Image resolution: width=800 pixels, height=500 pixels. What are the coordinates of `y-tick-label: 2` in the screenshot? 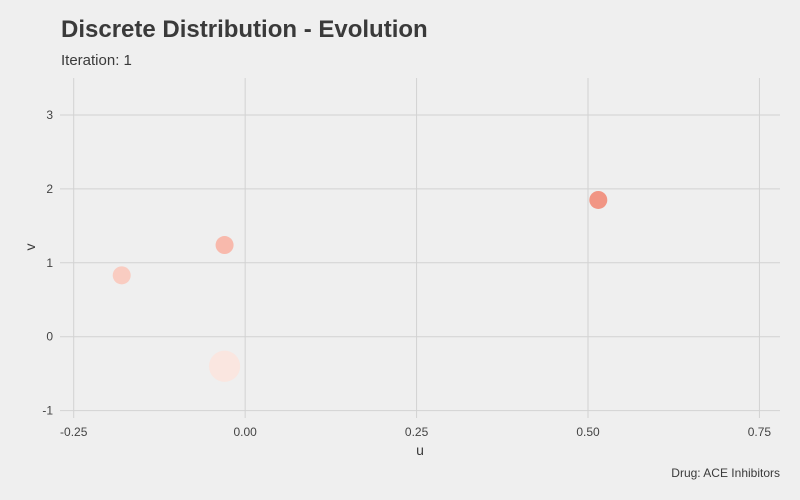 It's located at (49, 189).